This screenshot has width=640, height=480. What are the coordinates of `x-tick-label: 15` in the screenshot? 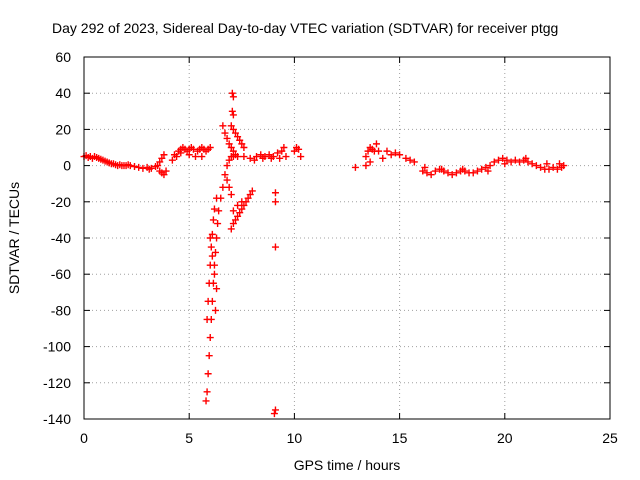 It's located at (400, 438).